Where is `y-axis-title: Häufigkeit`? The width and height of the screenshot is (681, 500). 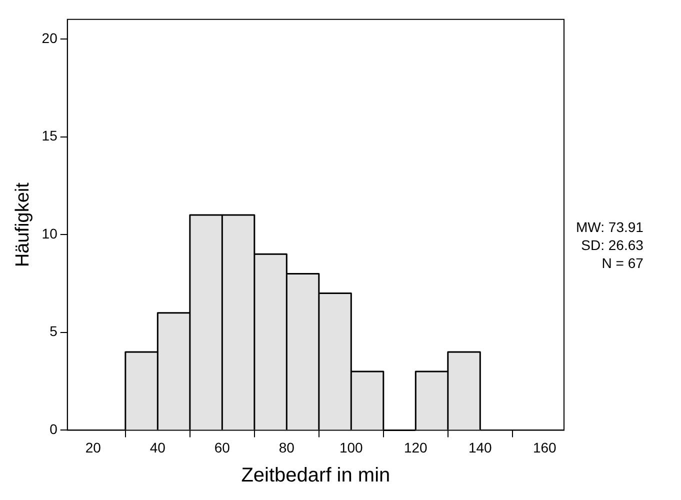
y-axis-title: Häufigkeit is located at coordinates (23, 225).